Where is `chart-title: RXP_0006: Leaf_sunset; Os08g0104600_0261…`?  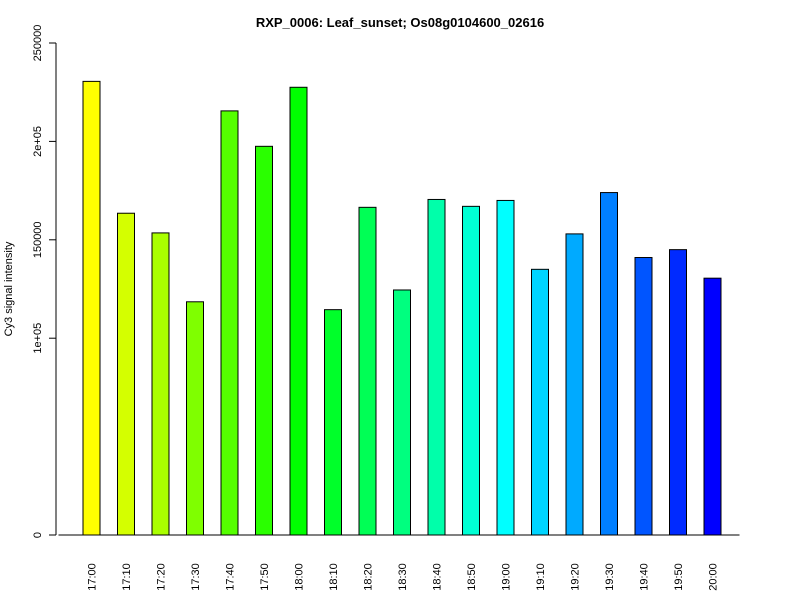 chart-title: RXP_0006: Leaf_sunset; Os08g0104600_0261… is located at coordinates (400, 22).